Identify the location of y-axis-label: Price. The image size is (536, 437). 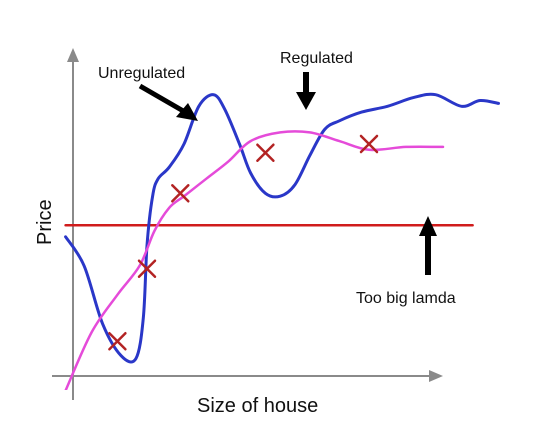
(45, 222).